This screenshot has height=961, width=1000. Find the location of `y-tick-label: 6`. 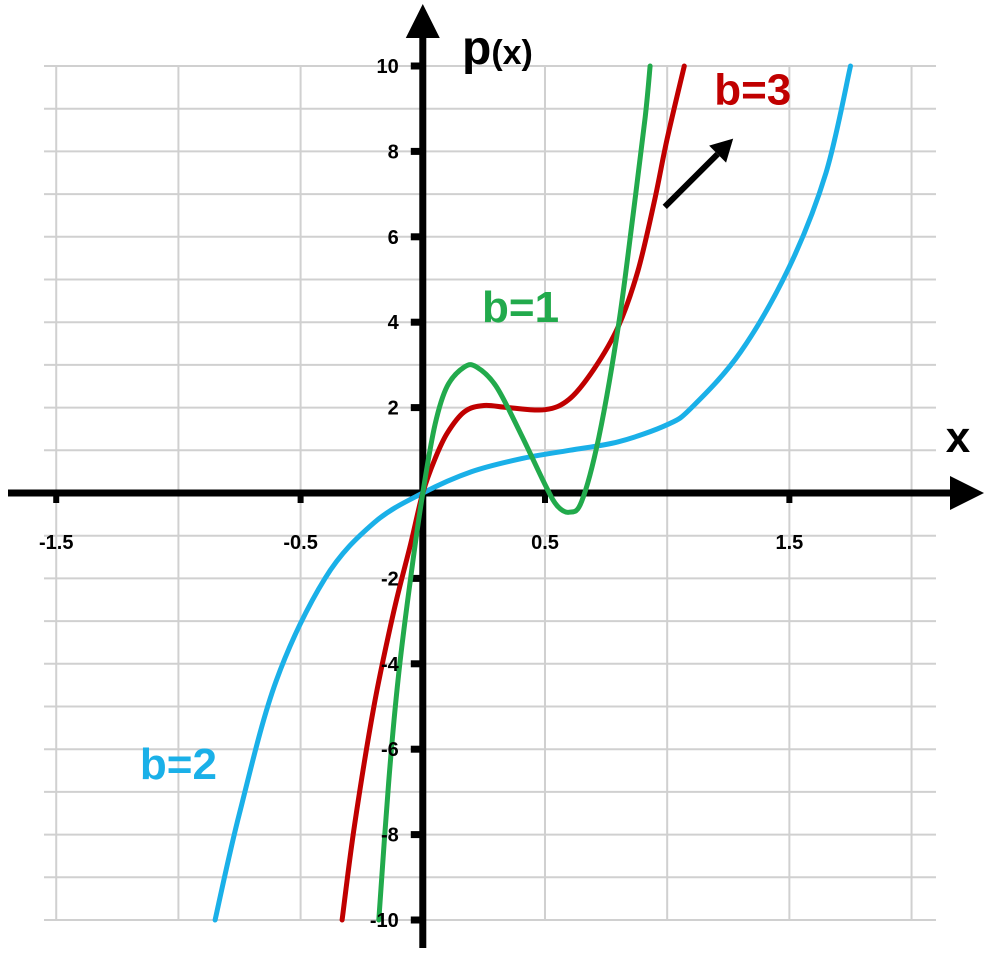

y-tick-label: 6 is located at coordinates (393, 238).